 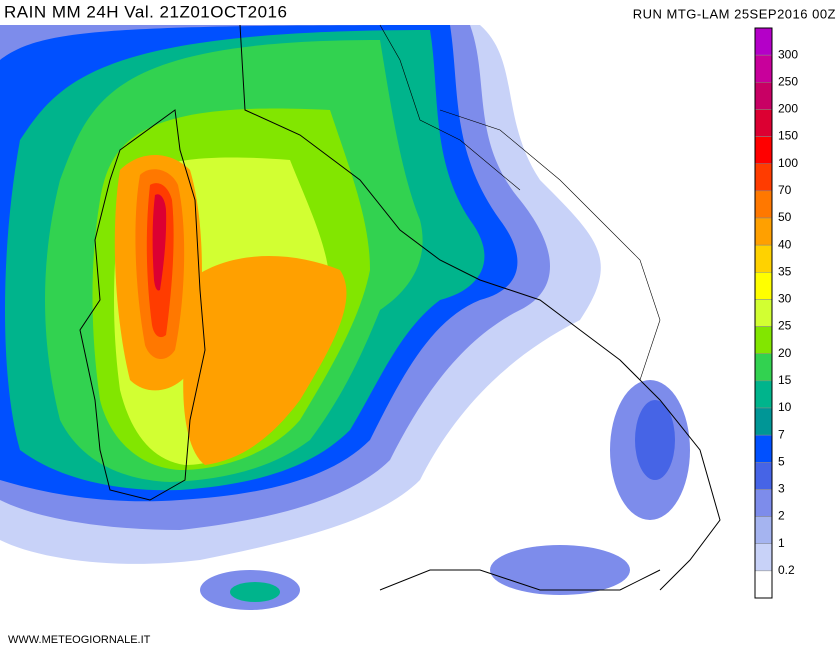 What do you see at coordinates (781, 434) in the screenshot?
I see `legend-label: 7` at bounding box center [781, 434].